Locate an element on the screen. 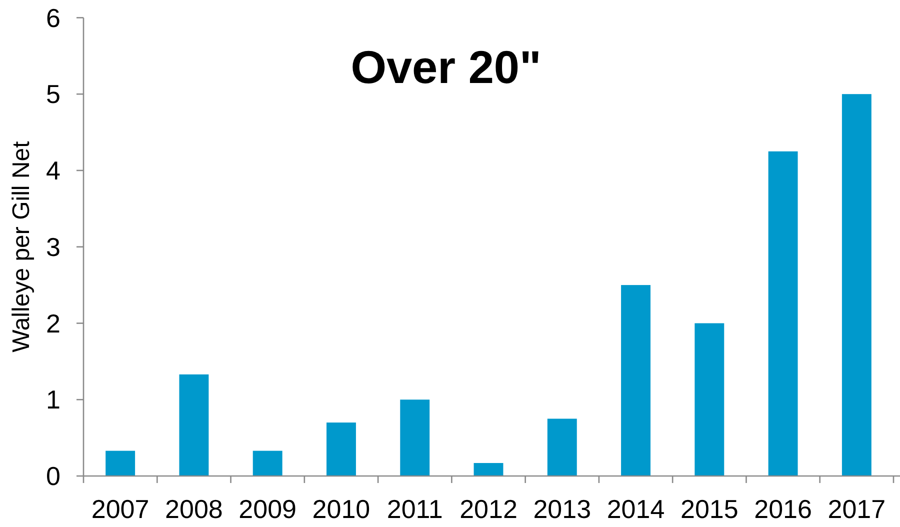 This screenshot has height=527, width=900. x-tick-label: 2015 is located at coordinates (709, 509).